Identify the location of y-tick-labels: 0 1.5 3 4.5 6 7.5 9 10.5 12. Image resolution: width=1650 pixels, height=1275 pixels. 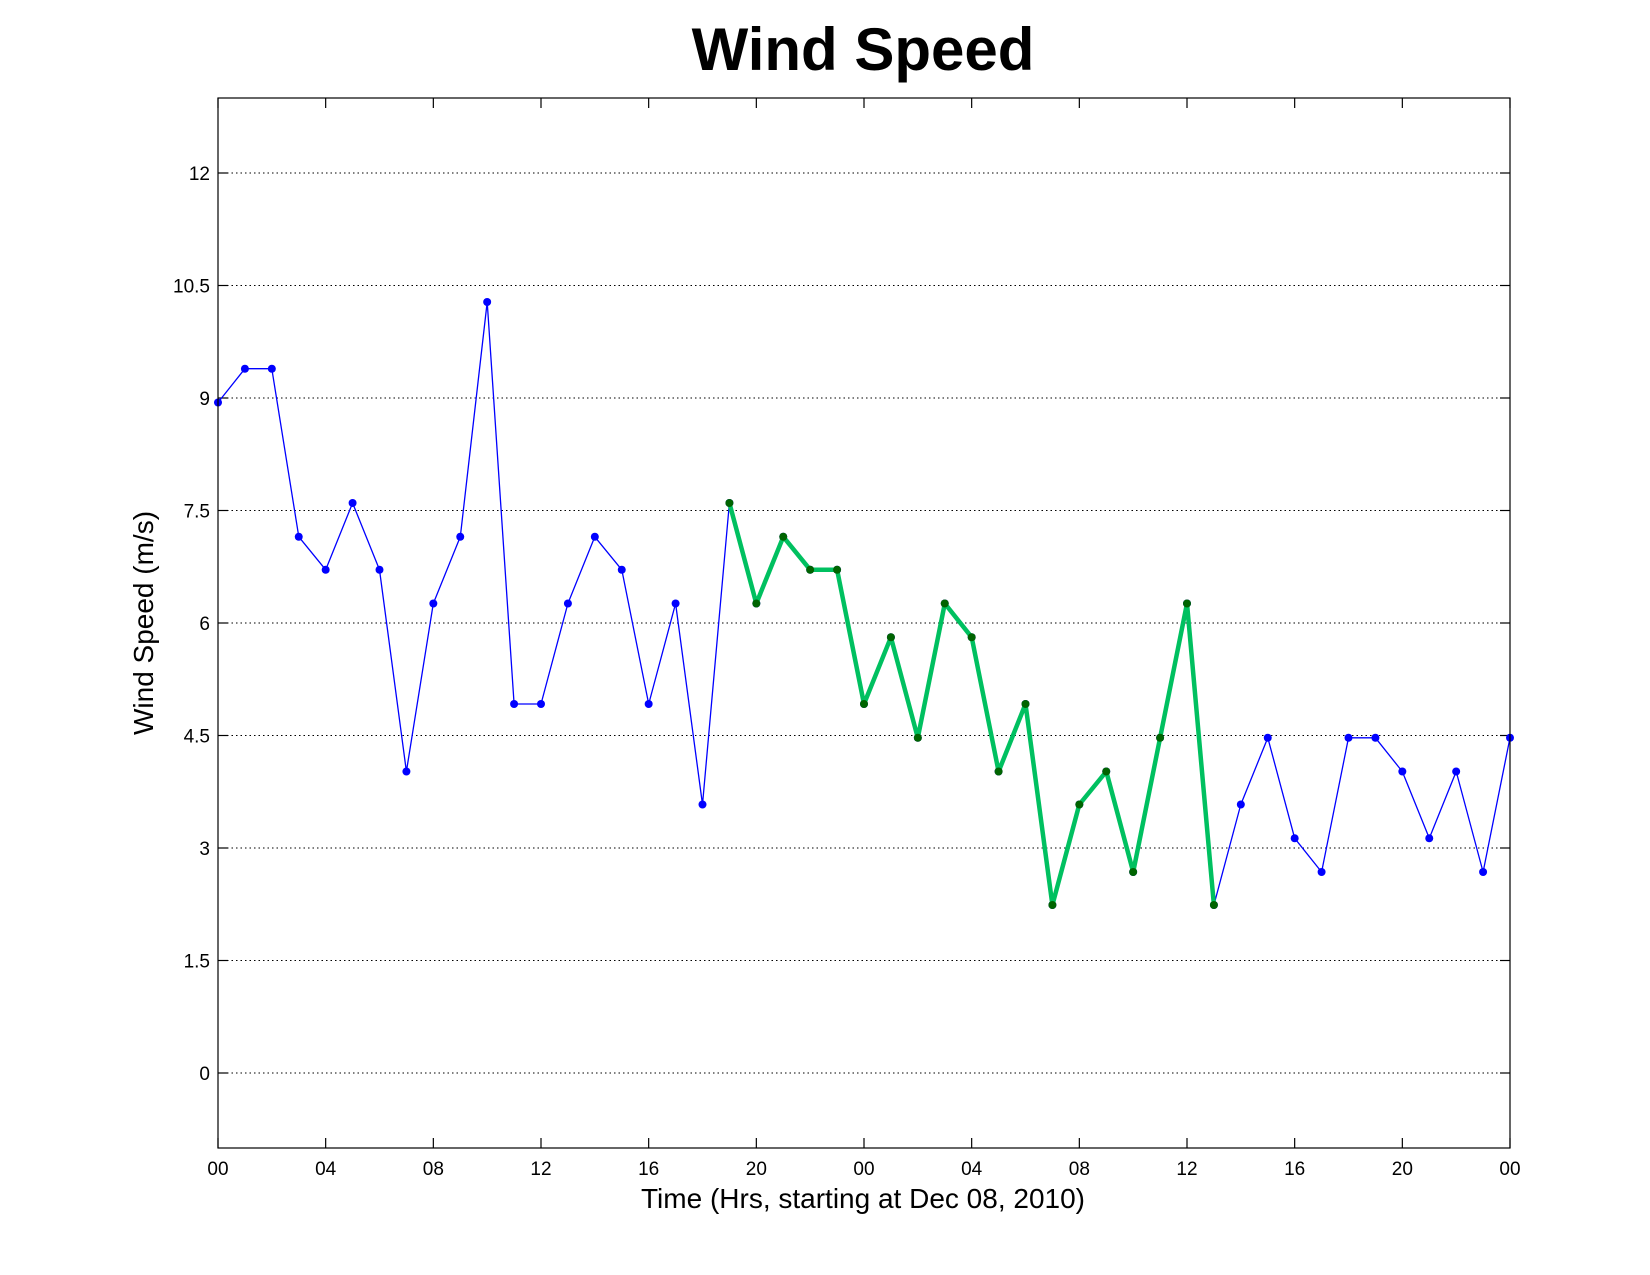
(191, 624).